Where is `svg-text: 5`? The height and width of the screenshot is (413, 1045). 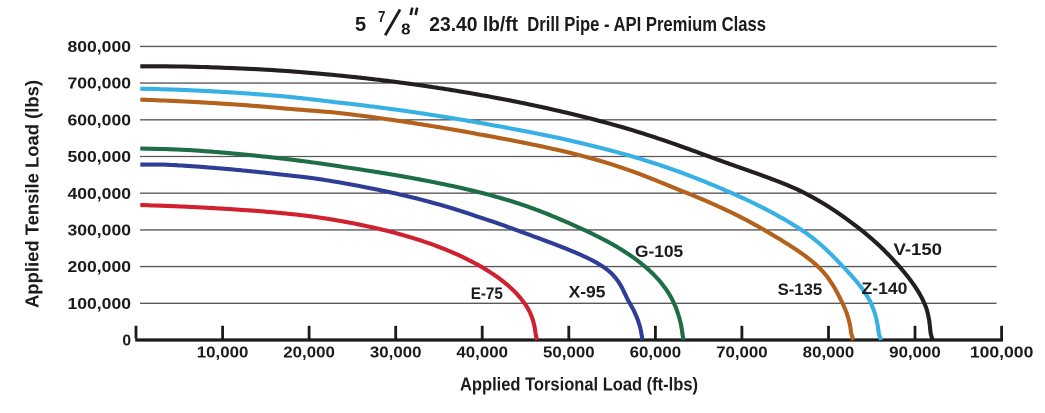
svg-text: 5 is located at coordinates (360, 25).